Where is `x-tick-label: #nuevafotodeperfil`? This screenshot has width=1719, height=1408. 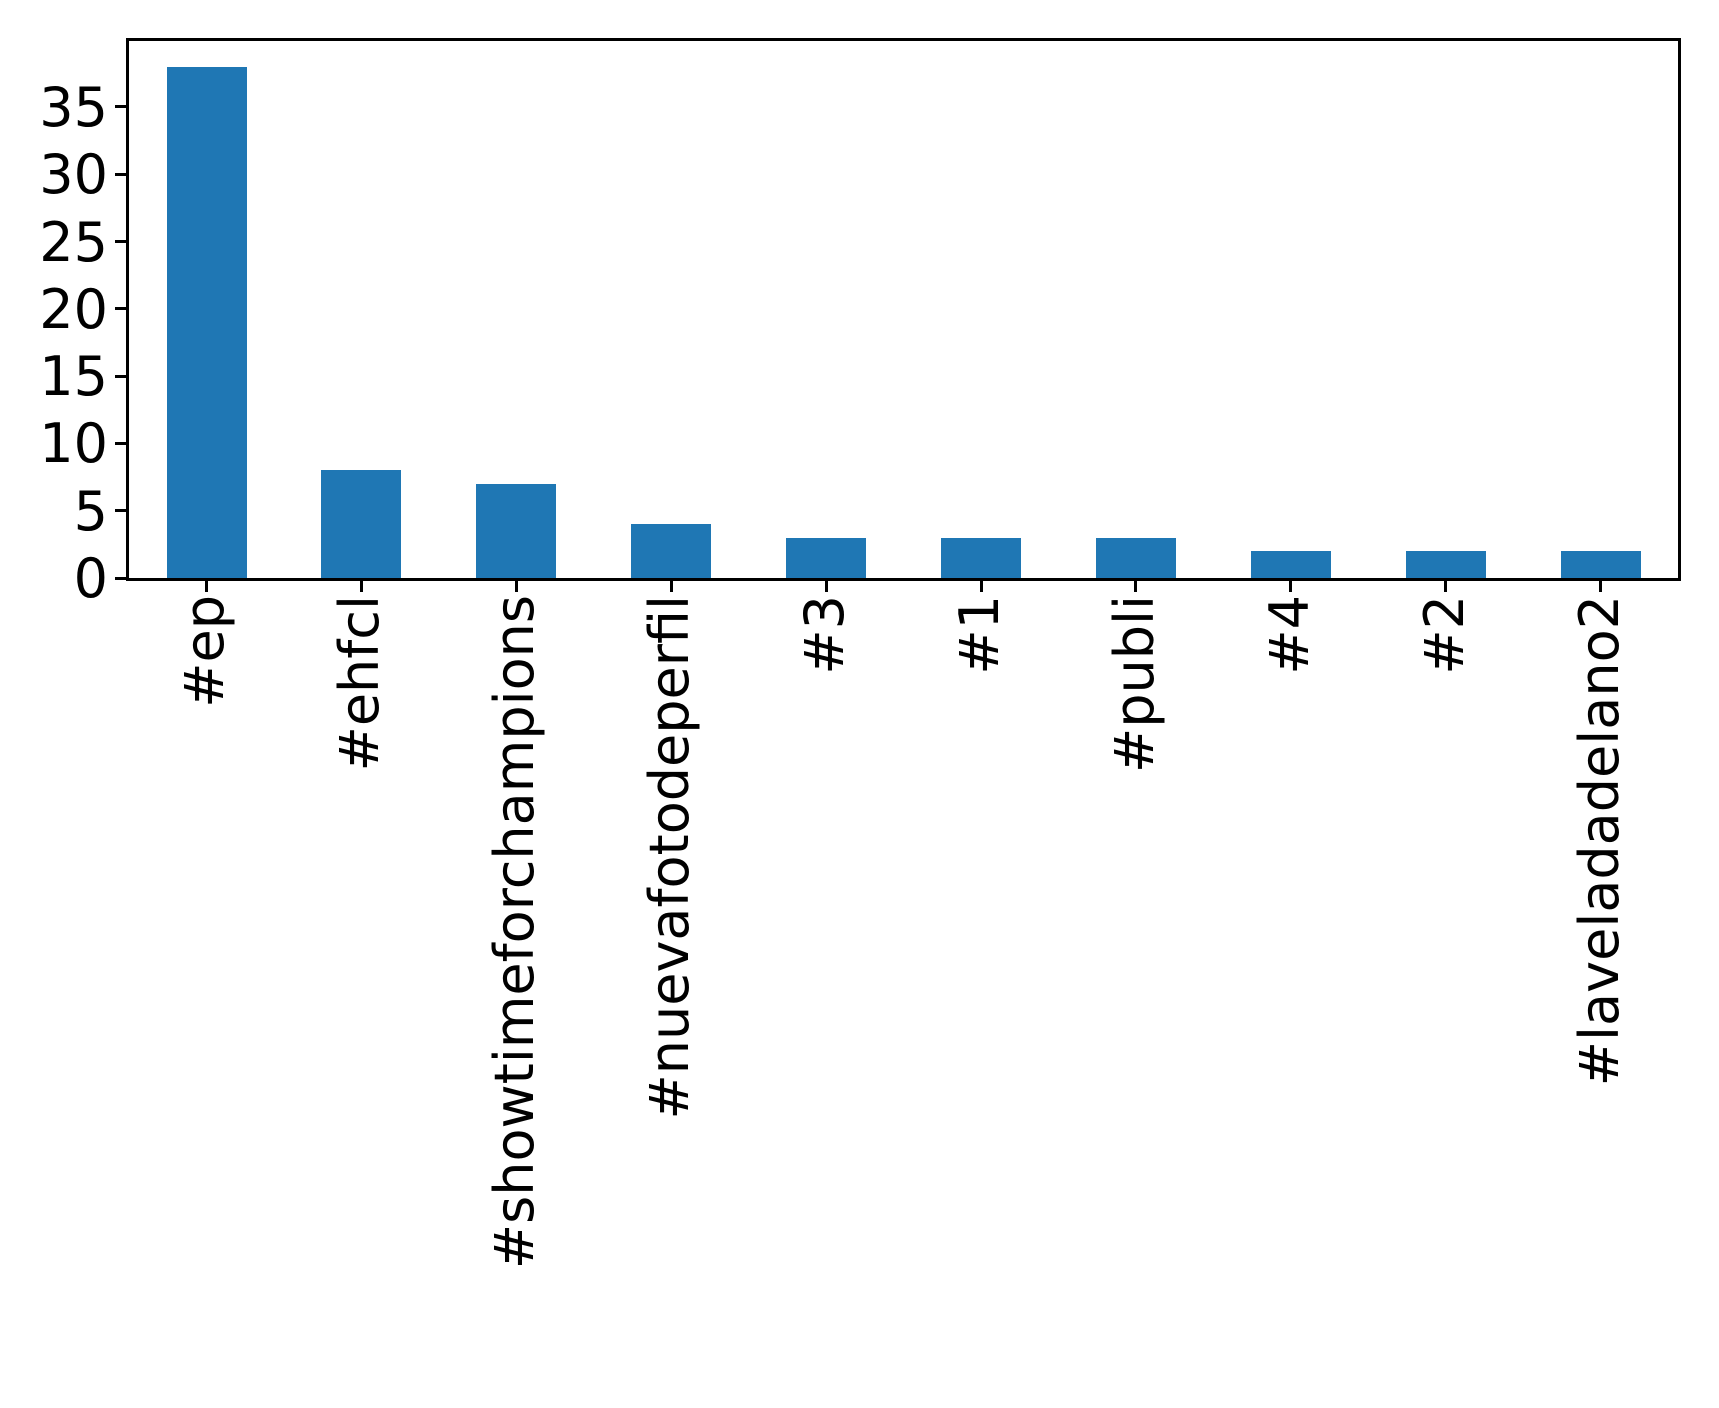
x-tick-label: #nuevafotodeperfil is located at coordinates (670, 857).